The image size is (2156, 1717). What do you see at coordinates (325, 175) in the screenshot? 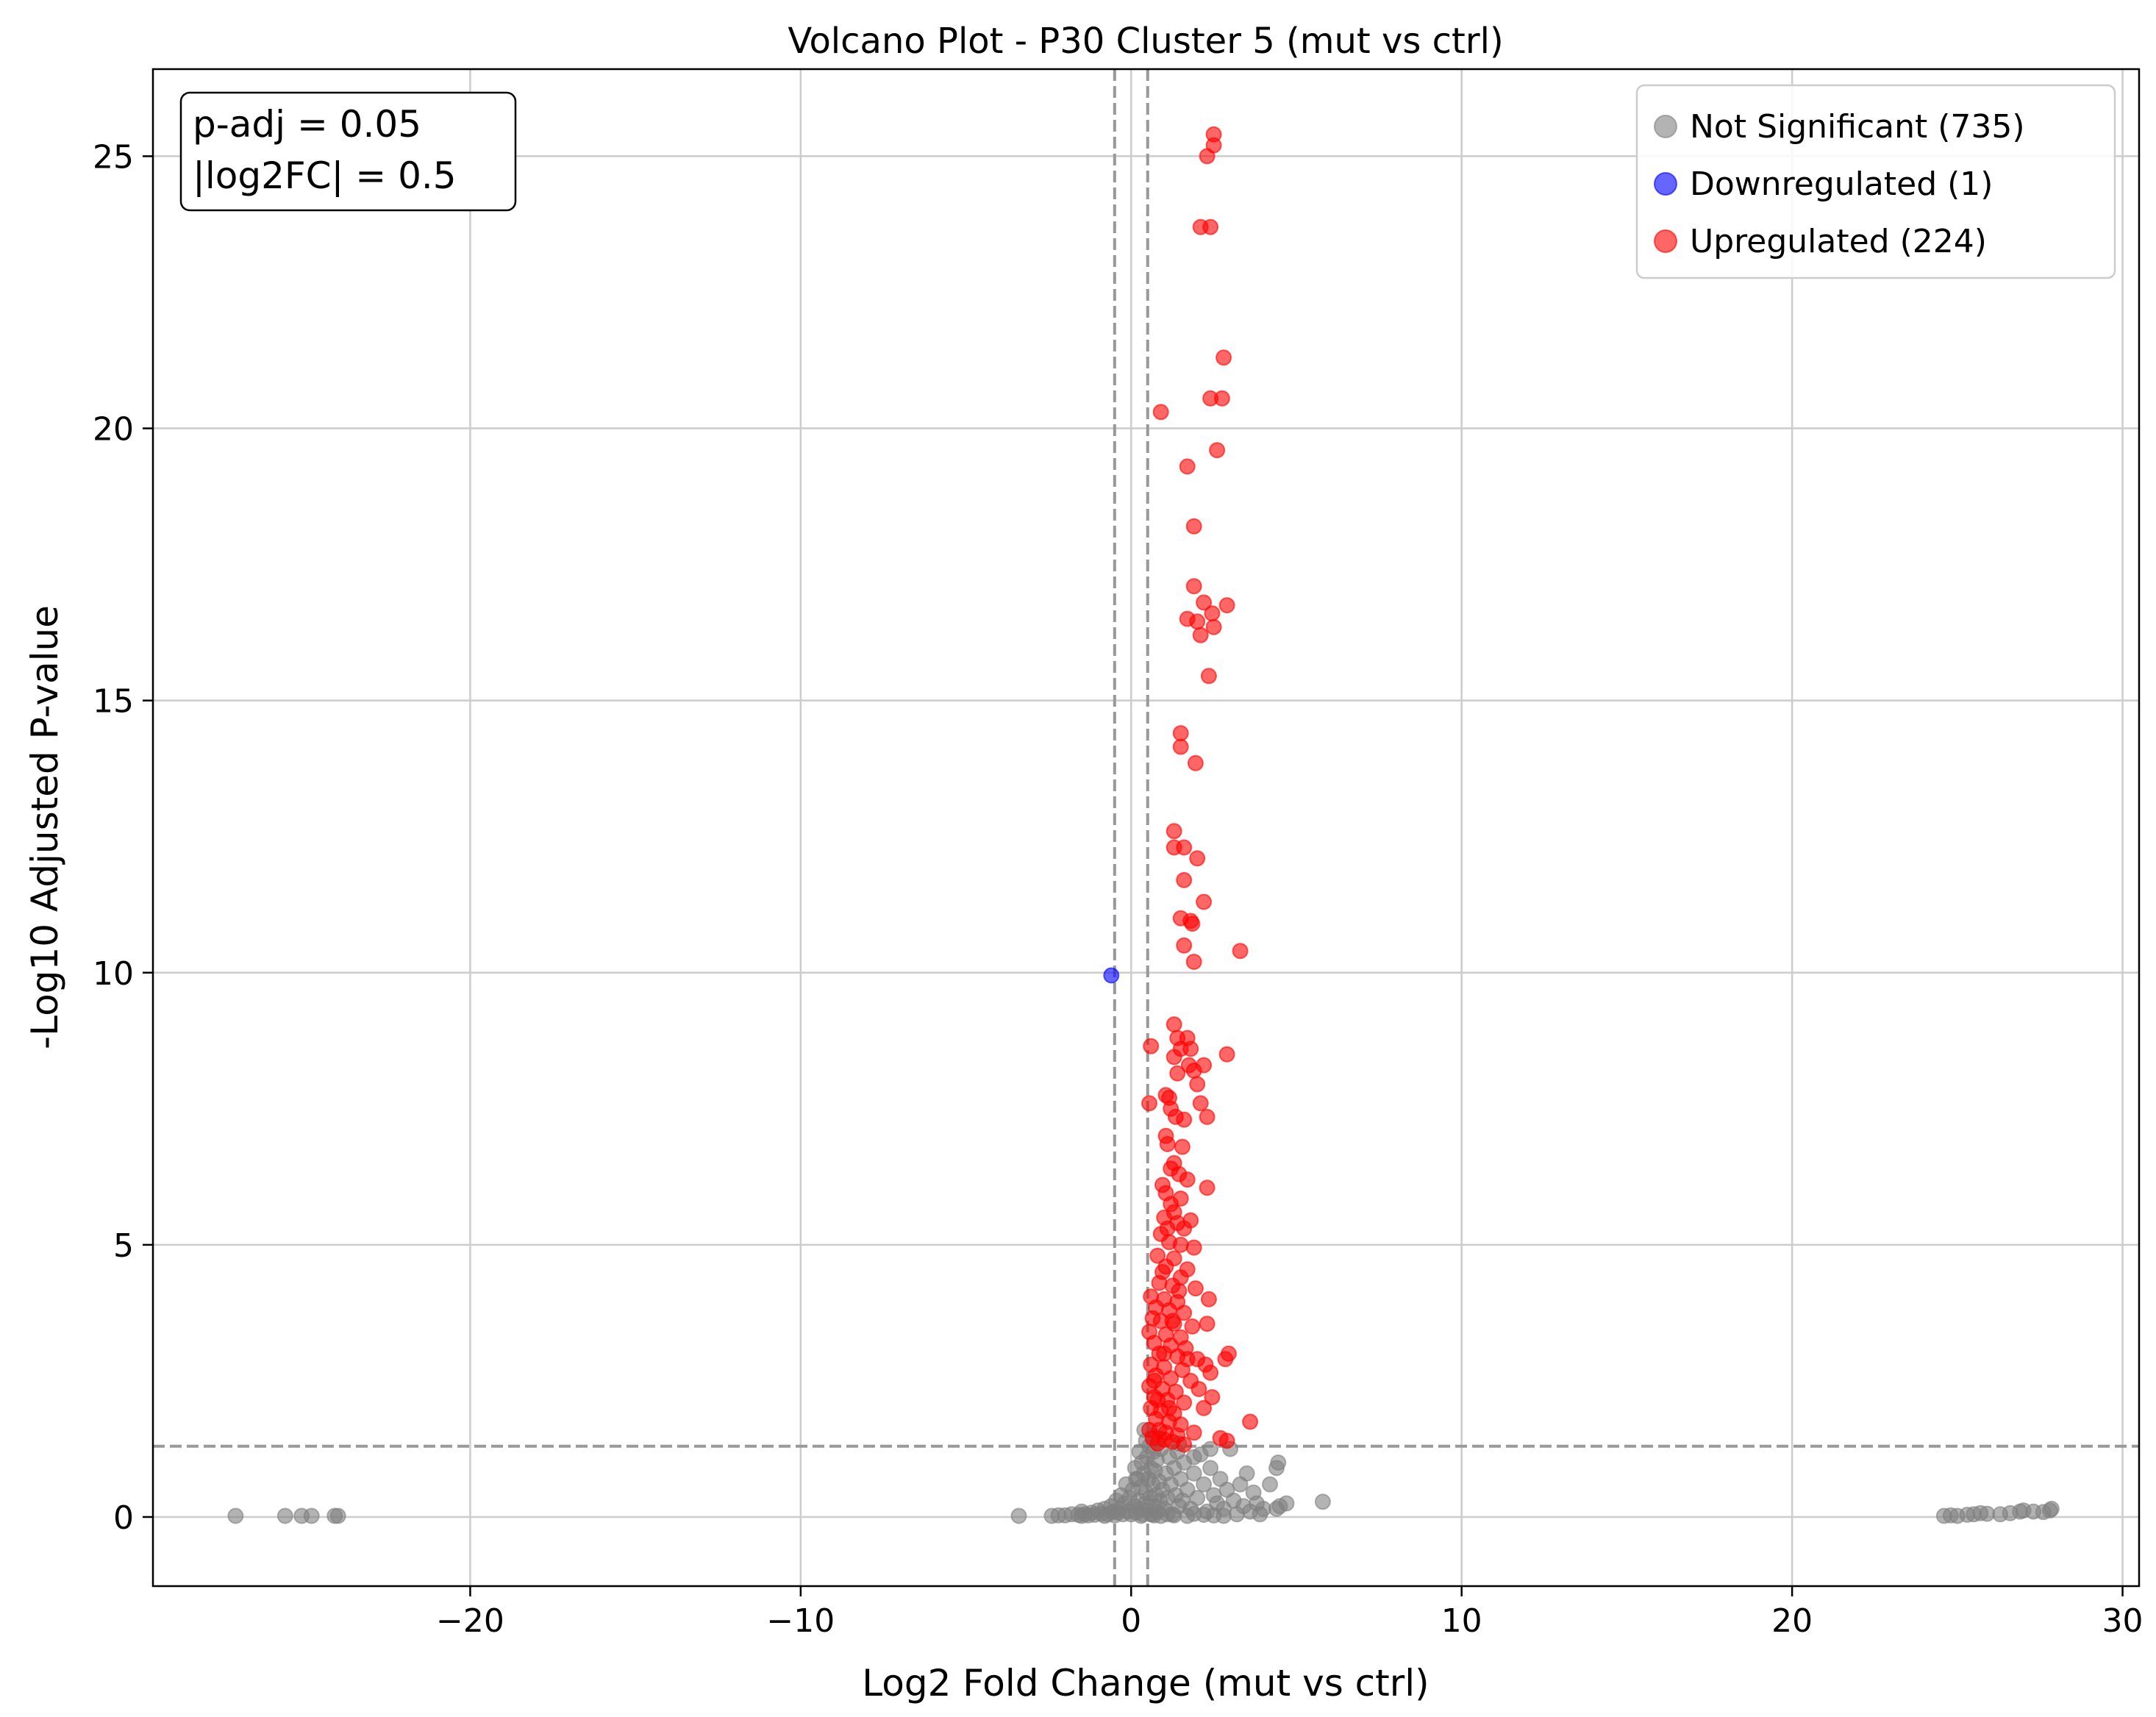
I see `annotation-log2fc: |log2FC| = 0.5` at bounding box center [325, 175].